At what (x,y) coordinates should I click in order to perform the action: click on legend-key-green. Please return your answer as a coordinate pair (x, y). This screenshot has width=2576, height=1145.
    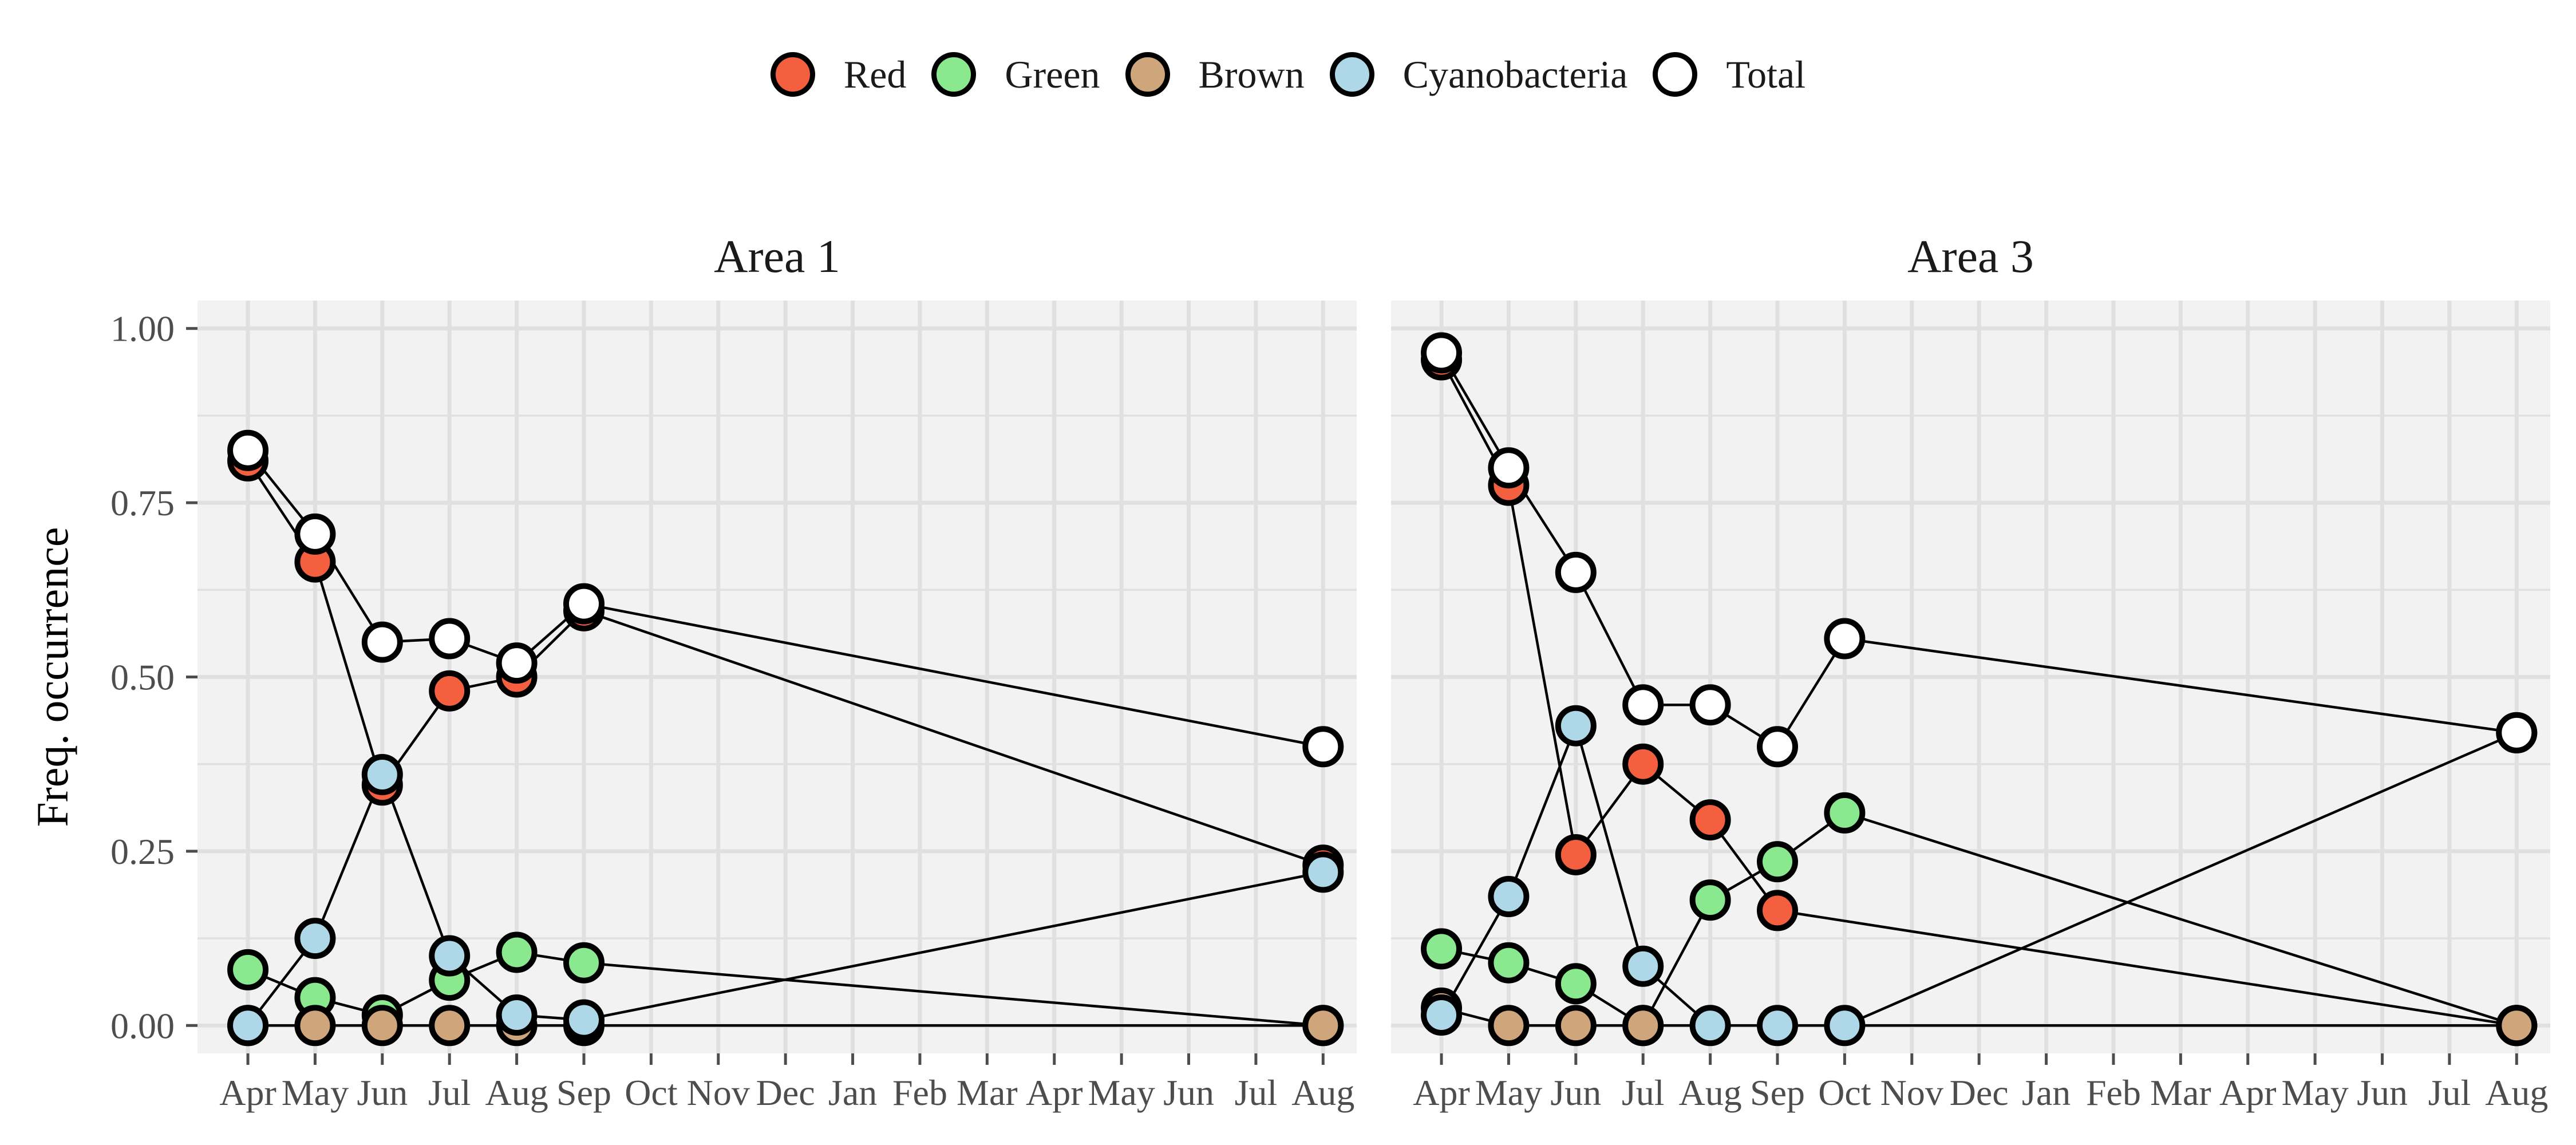
    Looking at the image, I should click on (954, 74).